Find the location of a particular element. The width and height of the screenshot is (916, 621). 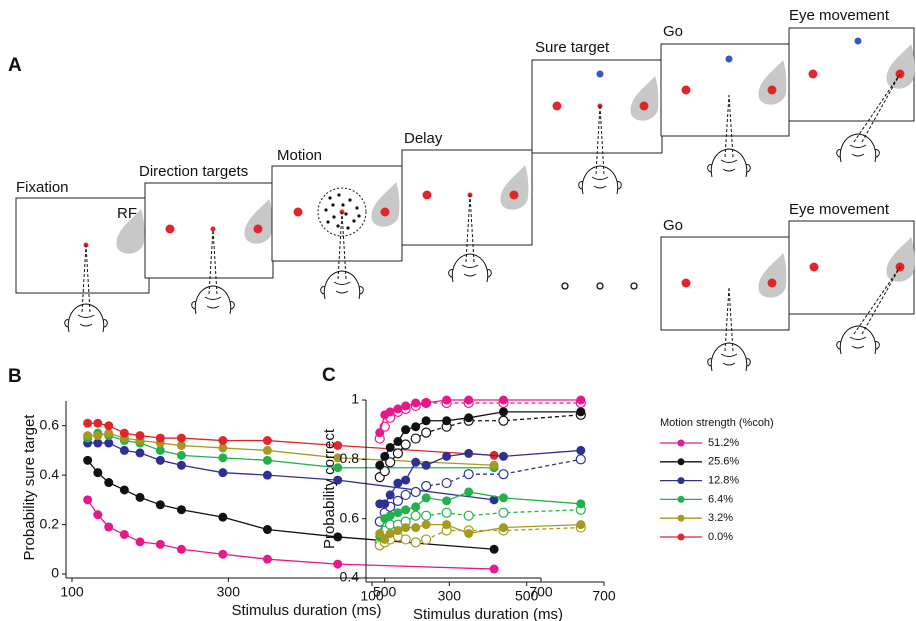

legend-label: 12.8% is located at coordinates (723, 481).